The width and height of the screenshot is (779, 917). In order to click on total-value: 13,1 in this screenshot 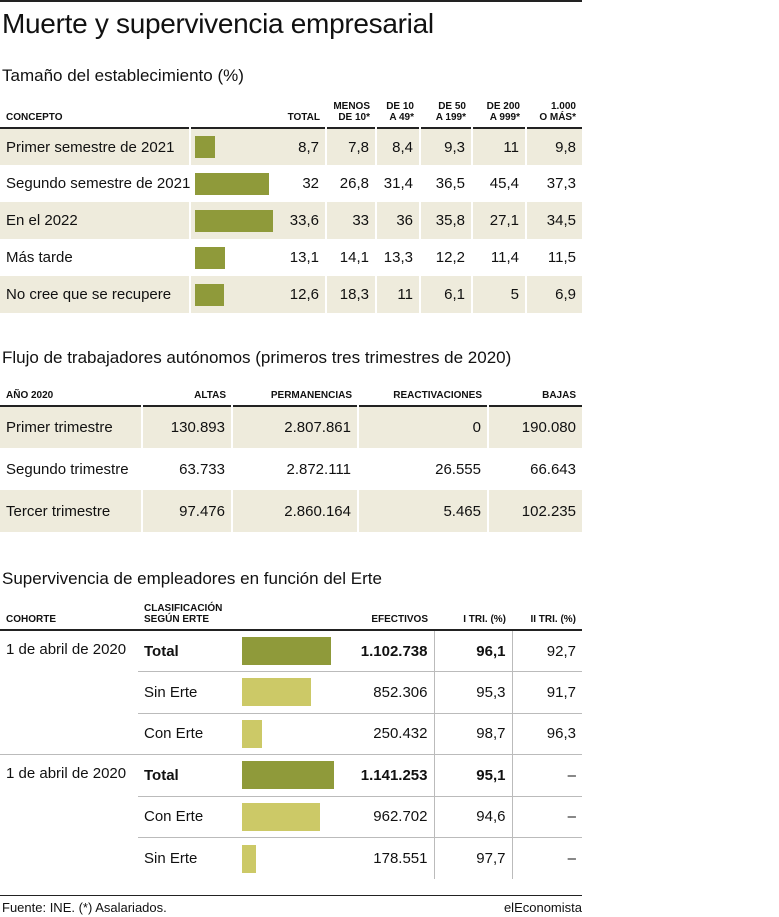, I will do `click(304, 257)`.